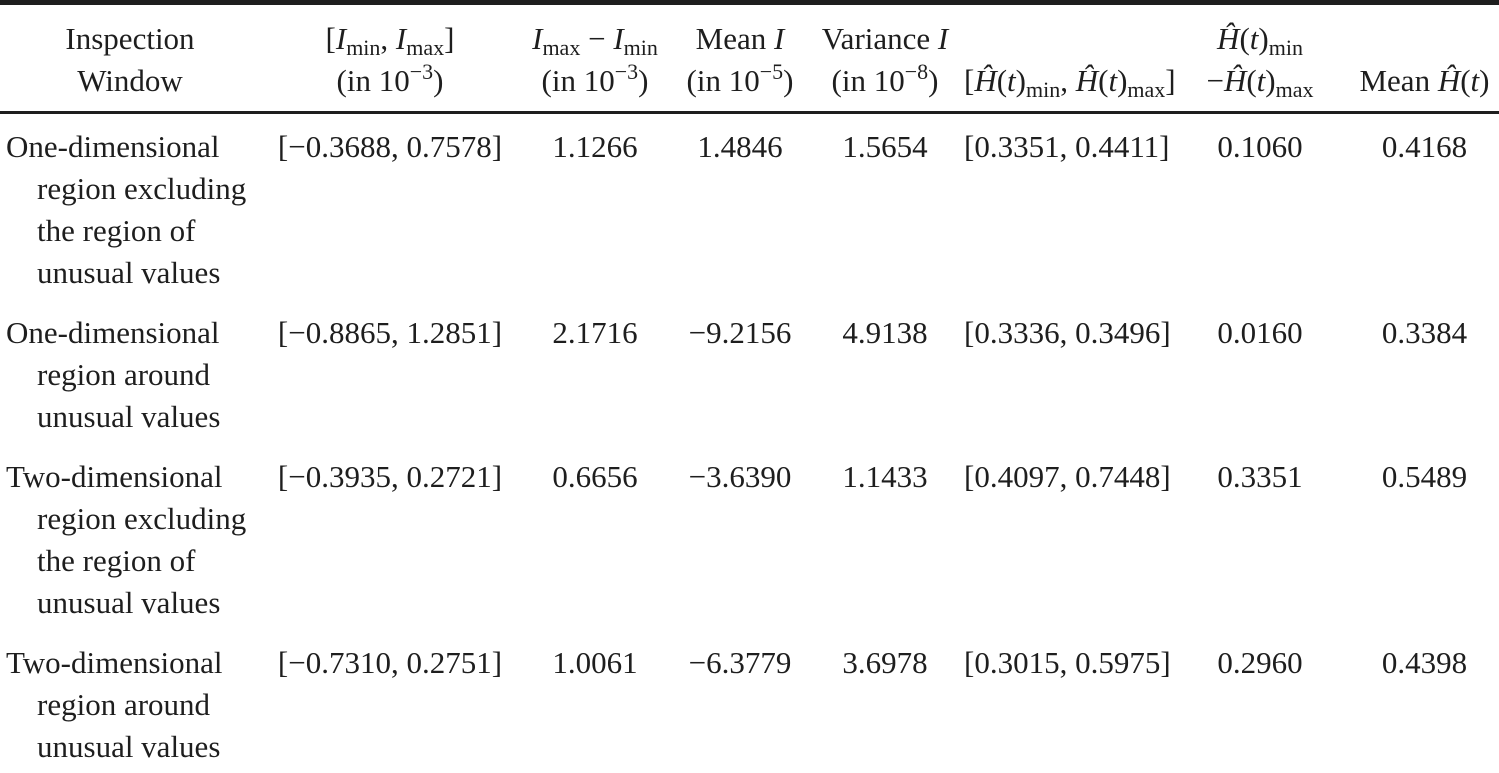 The width and height of the screenshot is (1499, 773). Describe the element at coordinates (1260, 146) in the screenshot. I see `table-cell: 0.1060` at that location.